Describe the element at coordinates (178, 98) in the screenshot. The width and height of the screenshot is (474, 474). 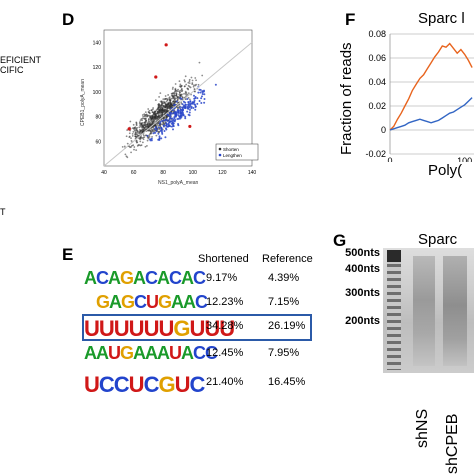
I see `scatter-frame` at that location.